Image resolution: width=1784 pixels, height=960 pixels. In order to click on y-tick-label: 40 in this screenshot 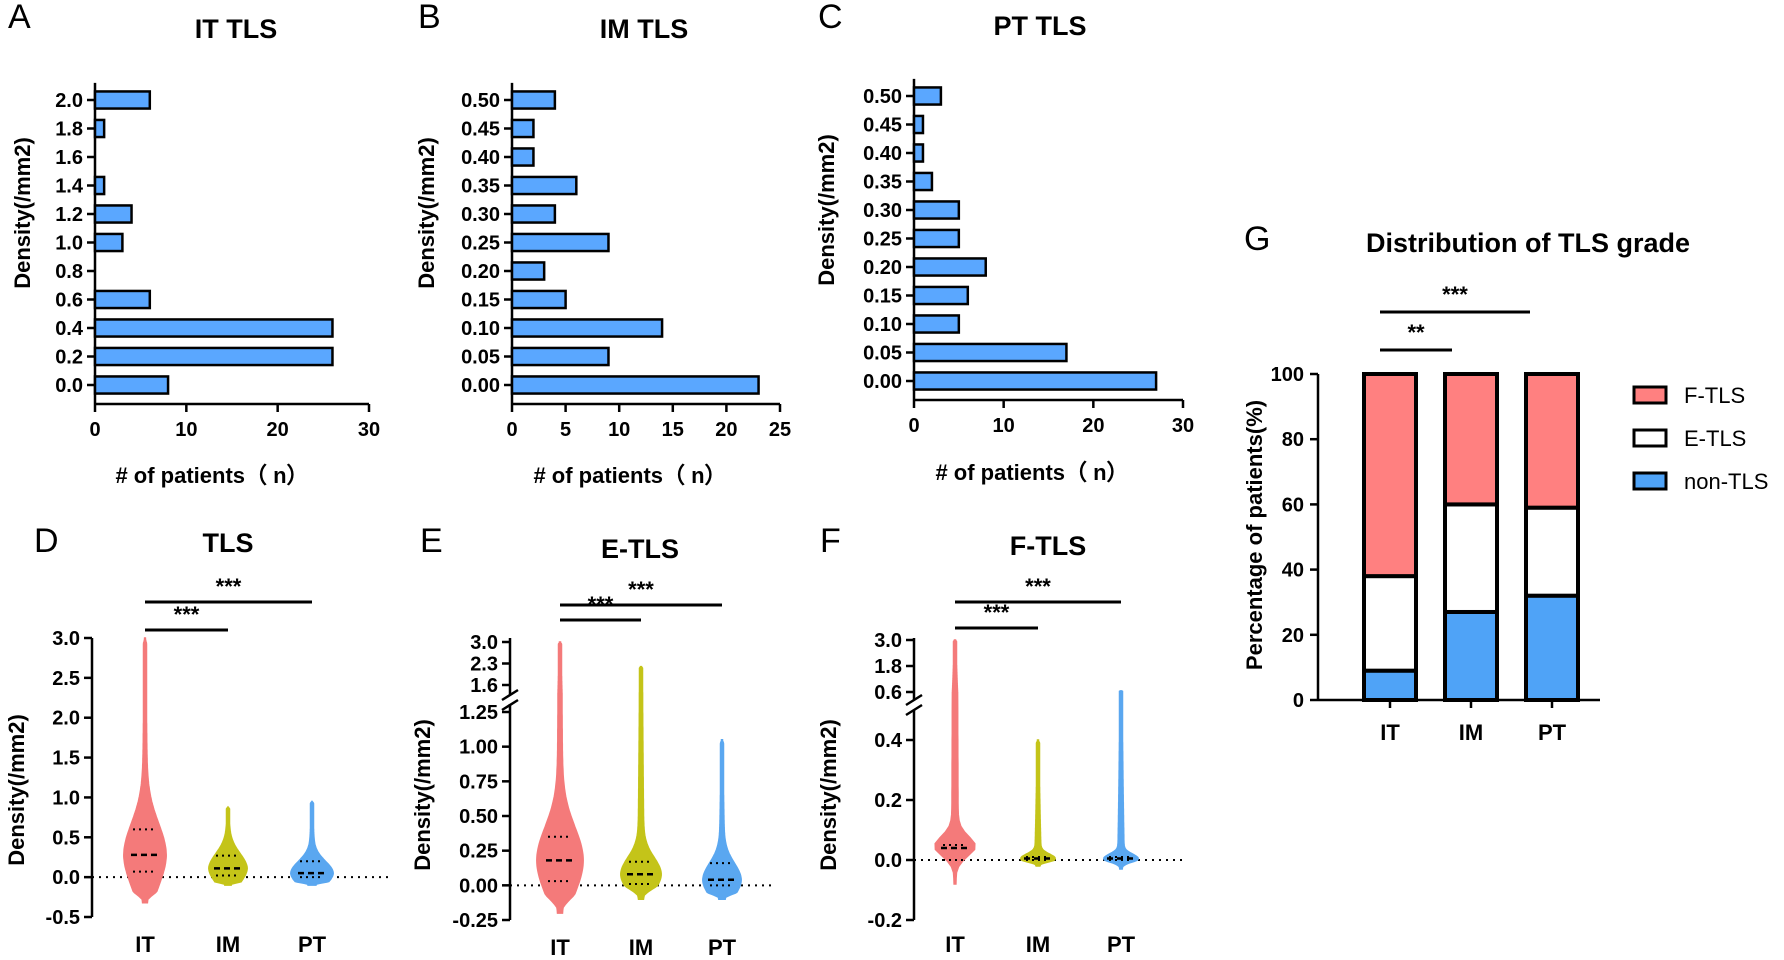, I will do `click(1293, 571)`.